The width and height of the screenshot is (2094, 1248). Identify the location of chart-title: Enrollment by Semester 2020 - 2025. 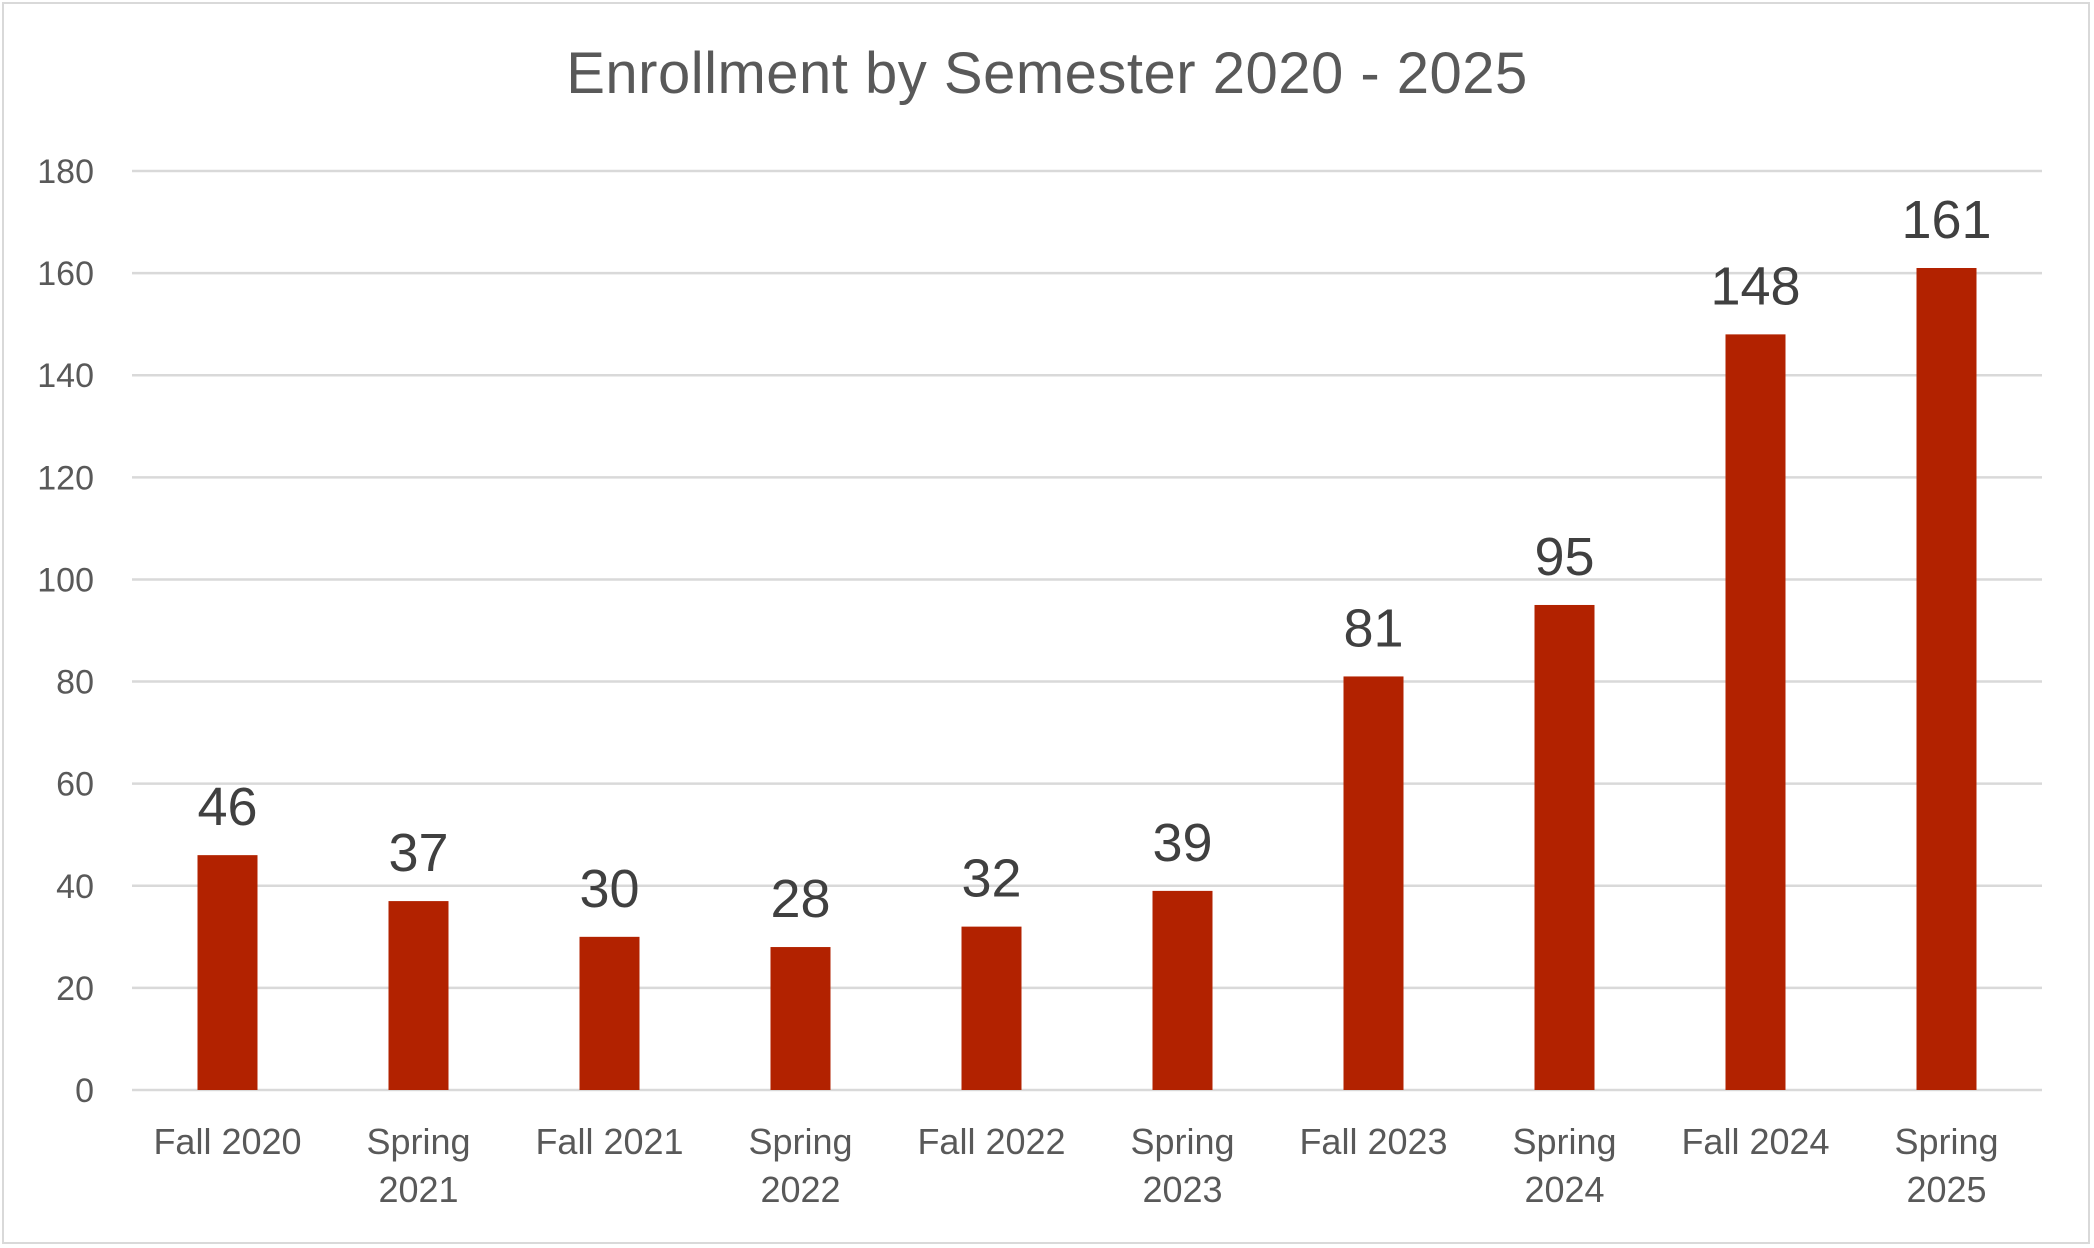
(1047, 73).